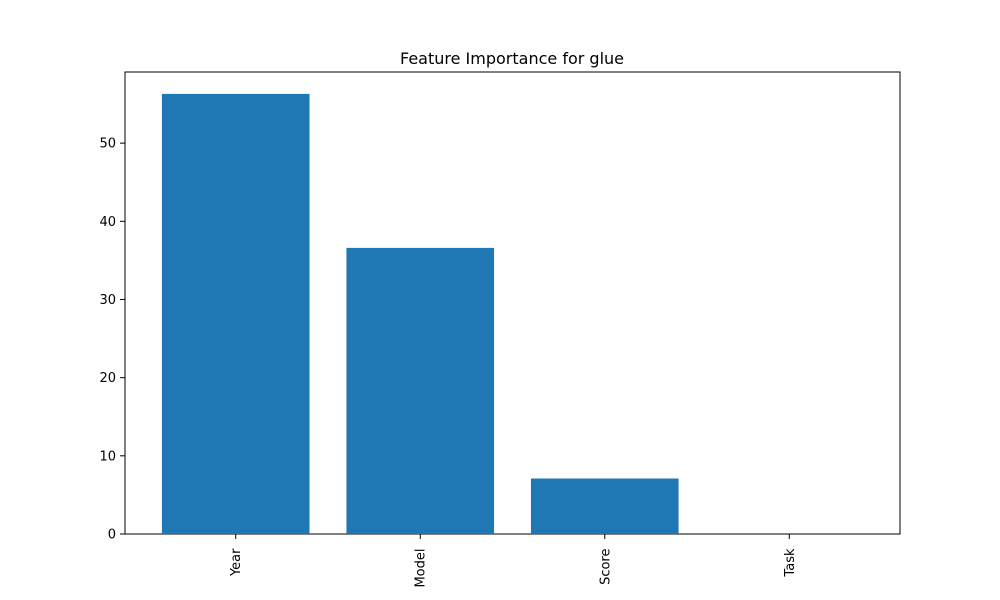  Describe the element at coordinates (604, 506) in the screenshot. I see `bar-score` at that location.